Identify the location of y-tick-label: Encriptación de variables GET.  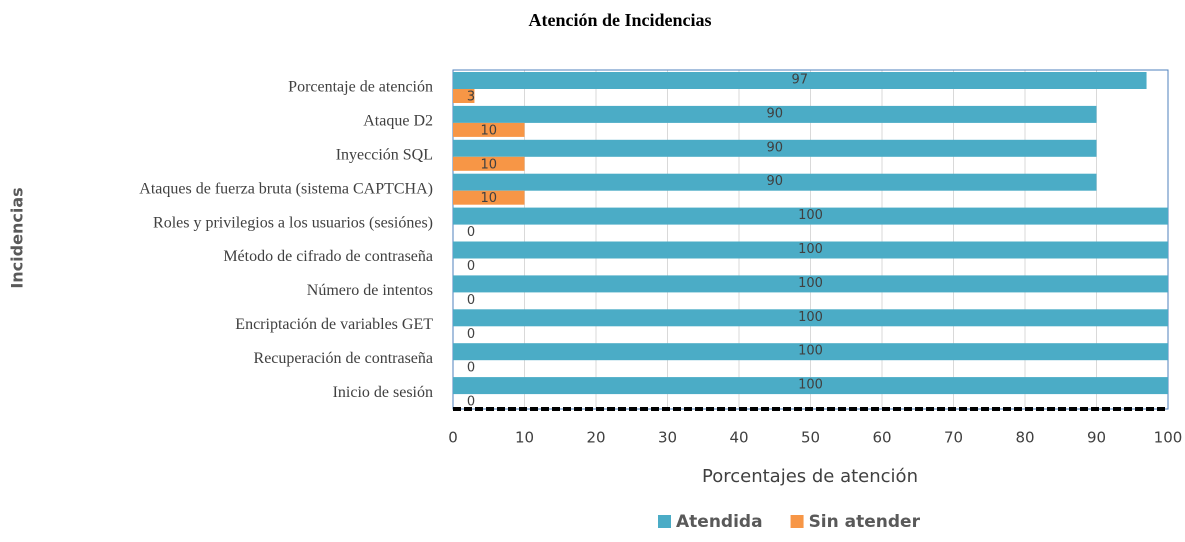
(334, 324).